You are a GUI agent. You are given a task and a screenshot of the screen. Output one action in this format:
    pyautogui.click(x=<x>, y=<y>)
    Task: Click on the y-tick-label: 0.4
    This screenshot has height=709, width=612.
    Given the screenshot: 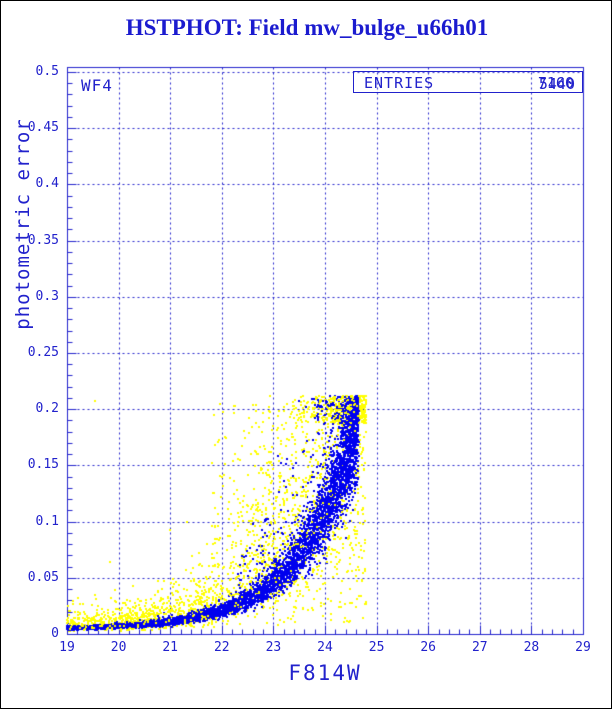 What is the action you would take?
    pyautogui.click(x=47, y=184)
    